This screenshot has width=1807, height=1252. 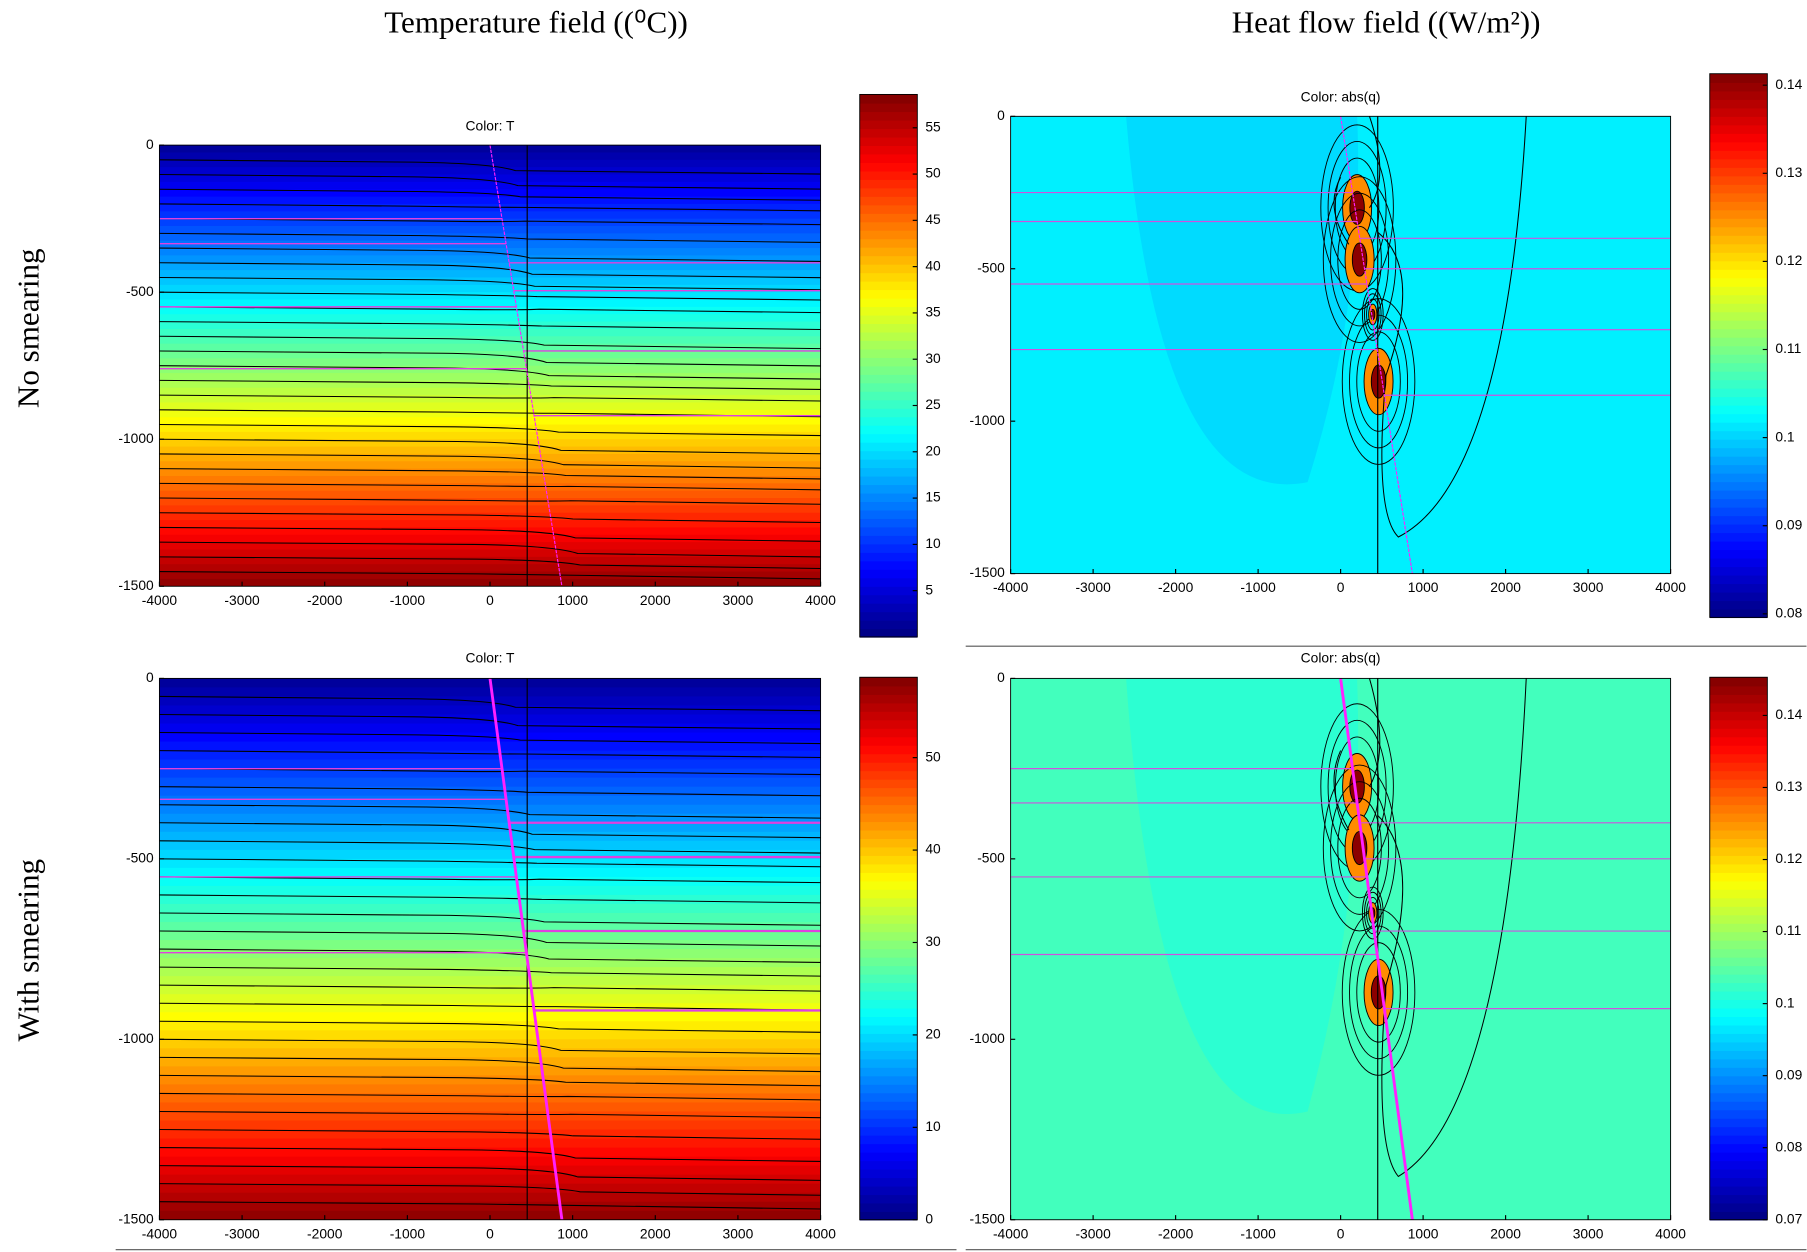 What do you see at coordinates (490, 1233) in the screenshot?
I see `x-tick-label: 0` at bounding box center [490, 1233].